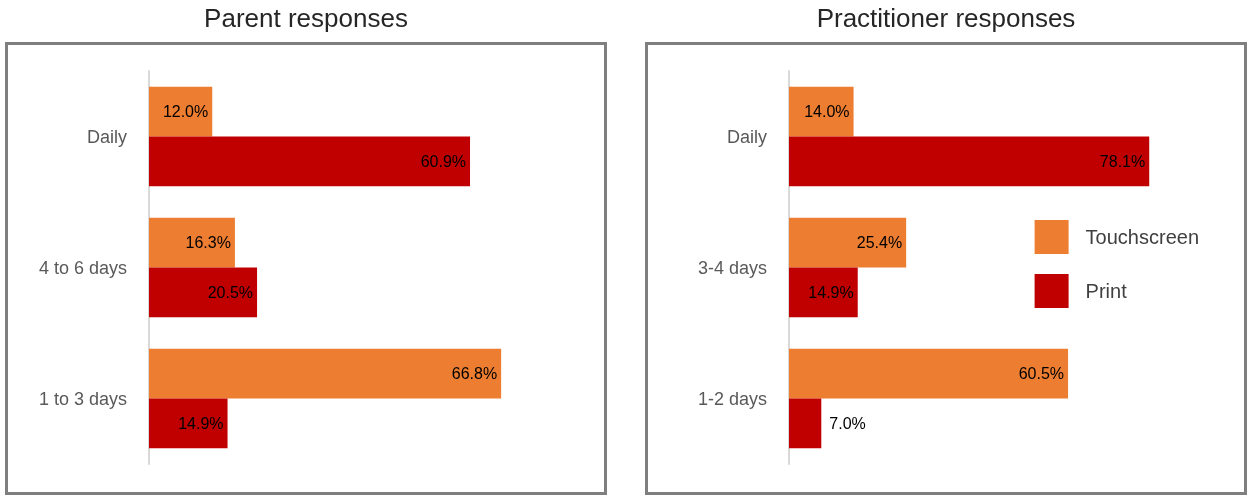 The height and width of the screenshot is (498, 1252). What do you see at coordinates (1041, 374) in the screenshot?
I see `data-label: 60.5%` at bounding box center [1041, 374].